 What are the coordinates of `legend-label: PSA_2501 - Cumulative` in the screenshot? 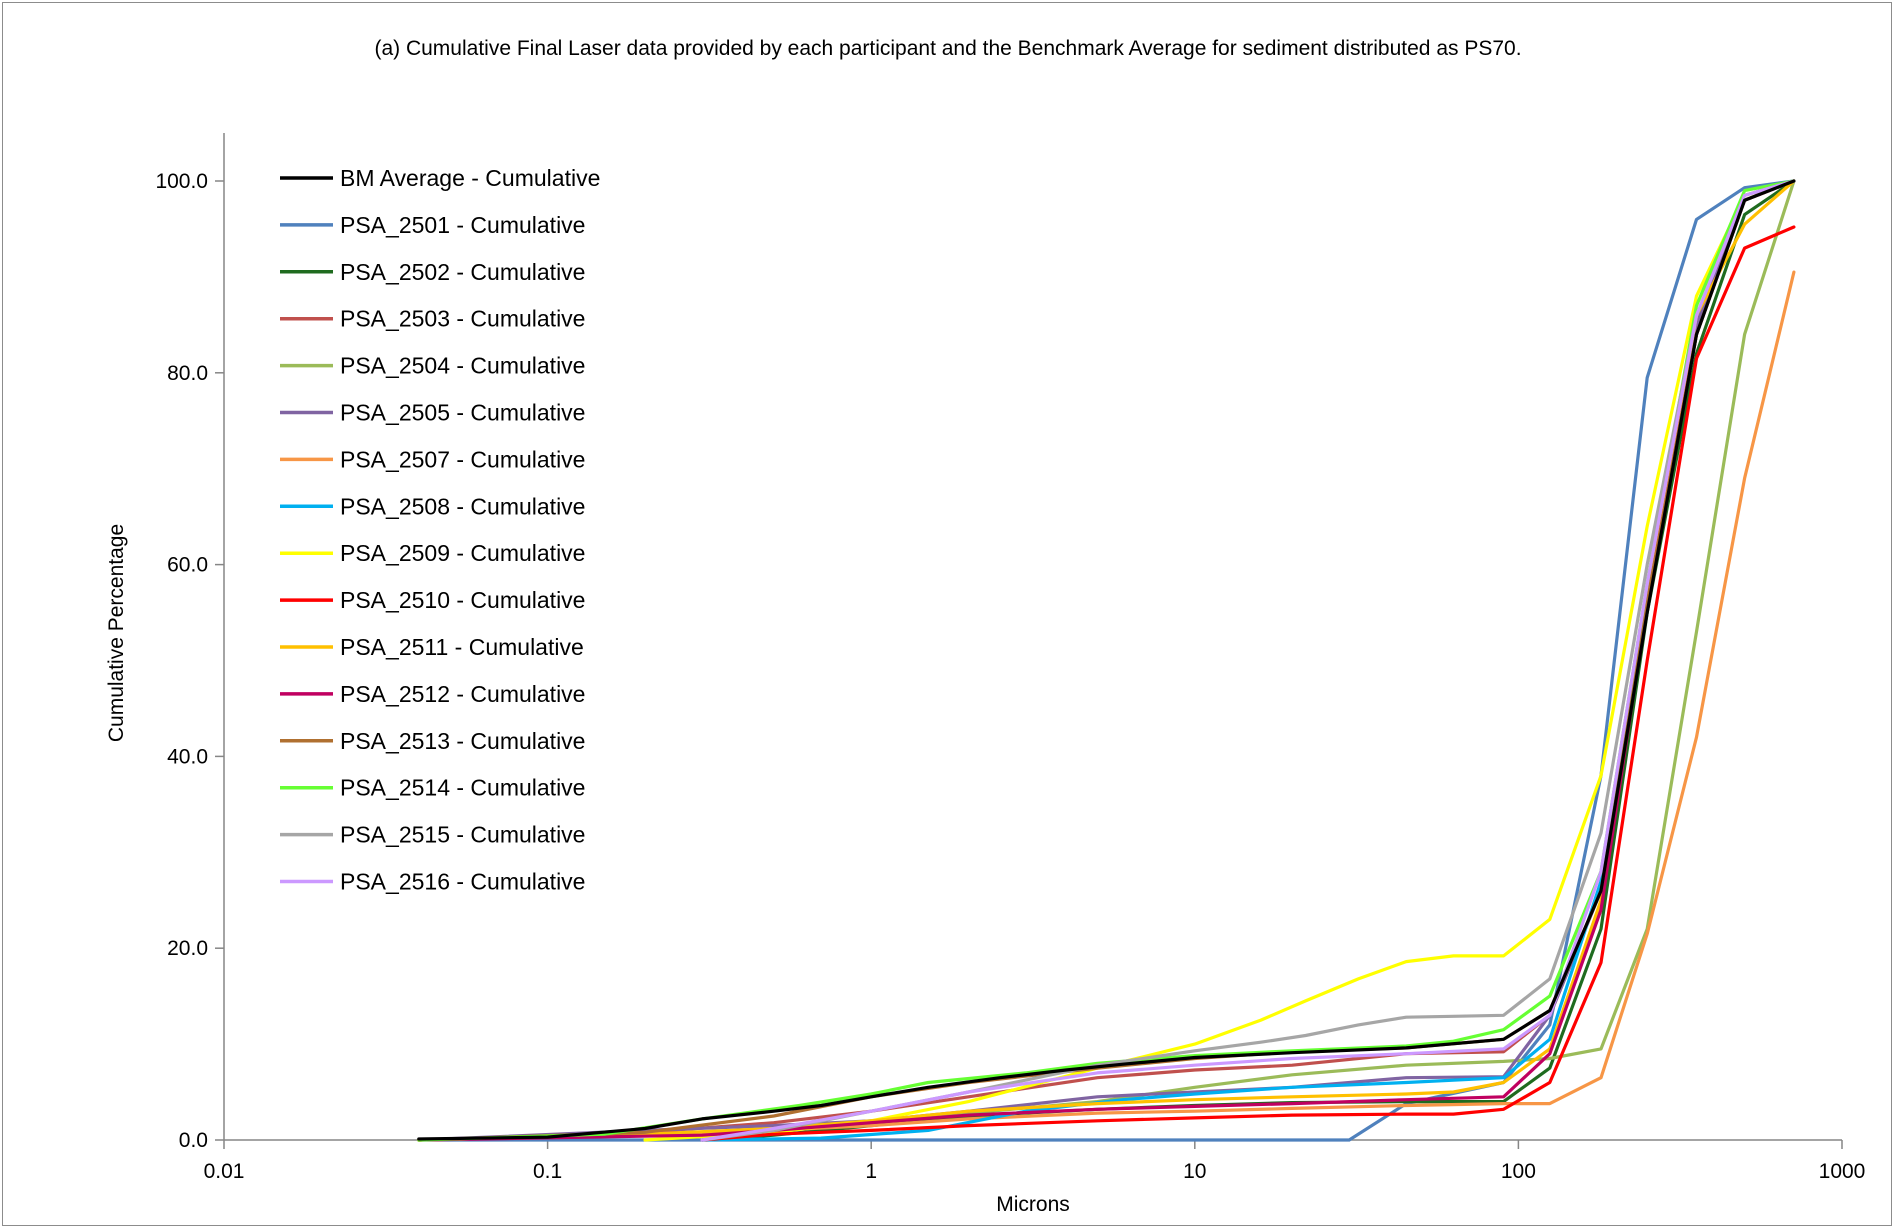 It's located at (462, 225).